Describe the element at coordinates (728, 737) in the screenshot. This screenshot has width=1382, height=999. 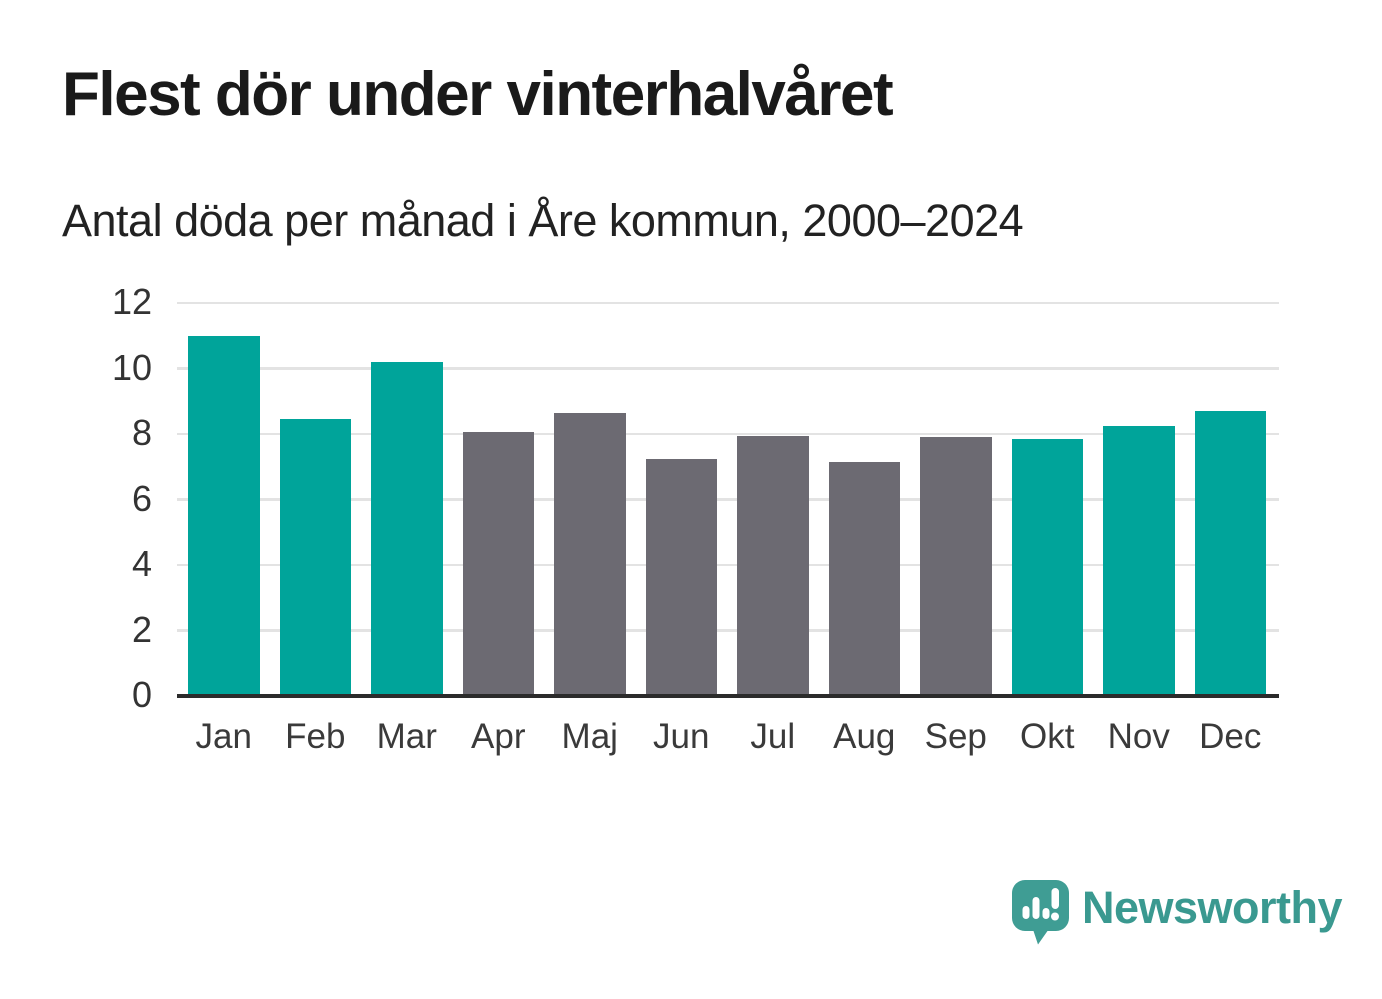
I see `x-axis-labels: Jan Feb Mar Apr Maj Jun Jul Aug Sep Okt Nov Dec` at that location.